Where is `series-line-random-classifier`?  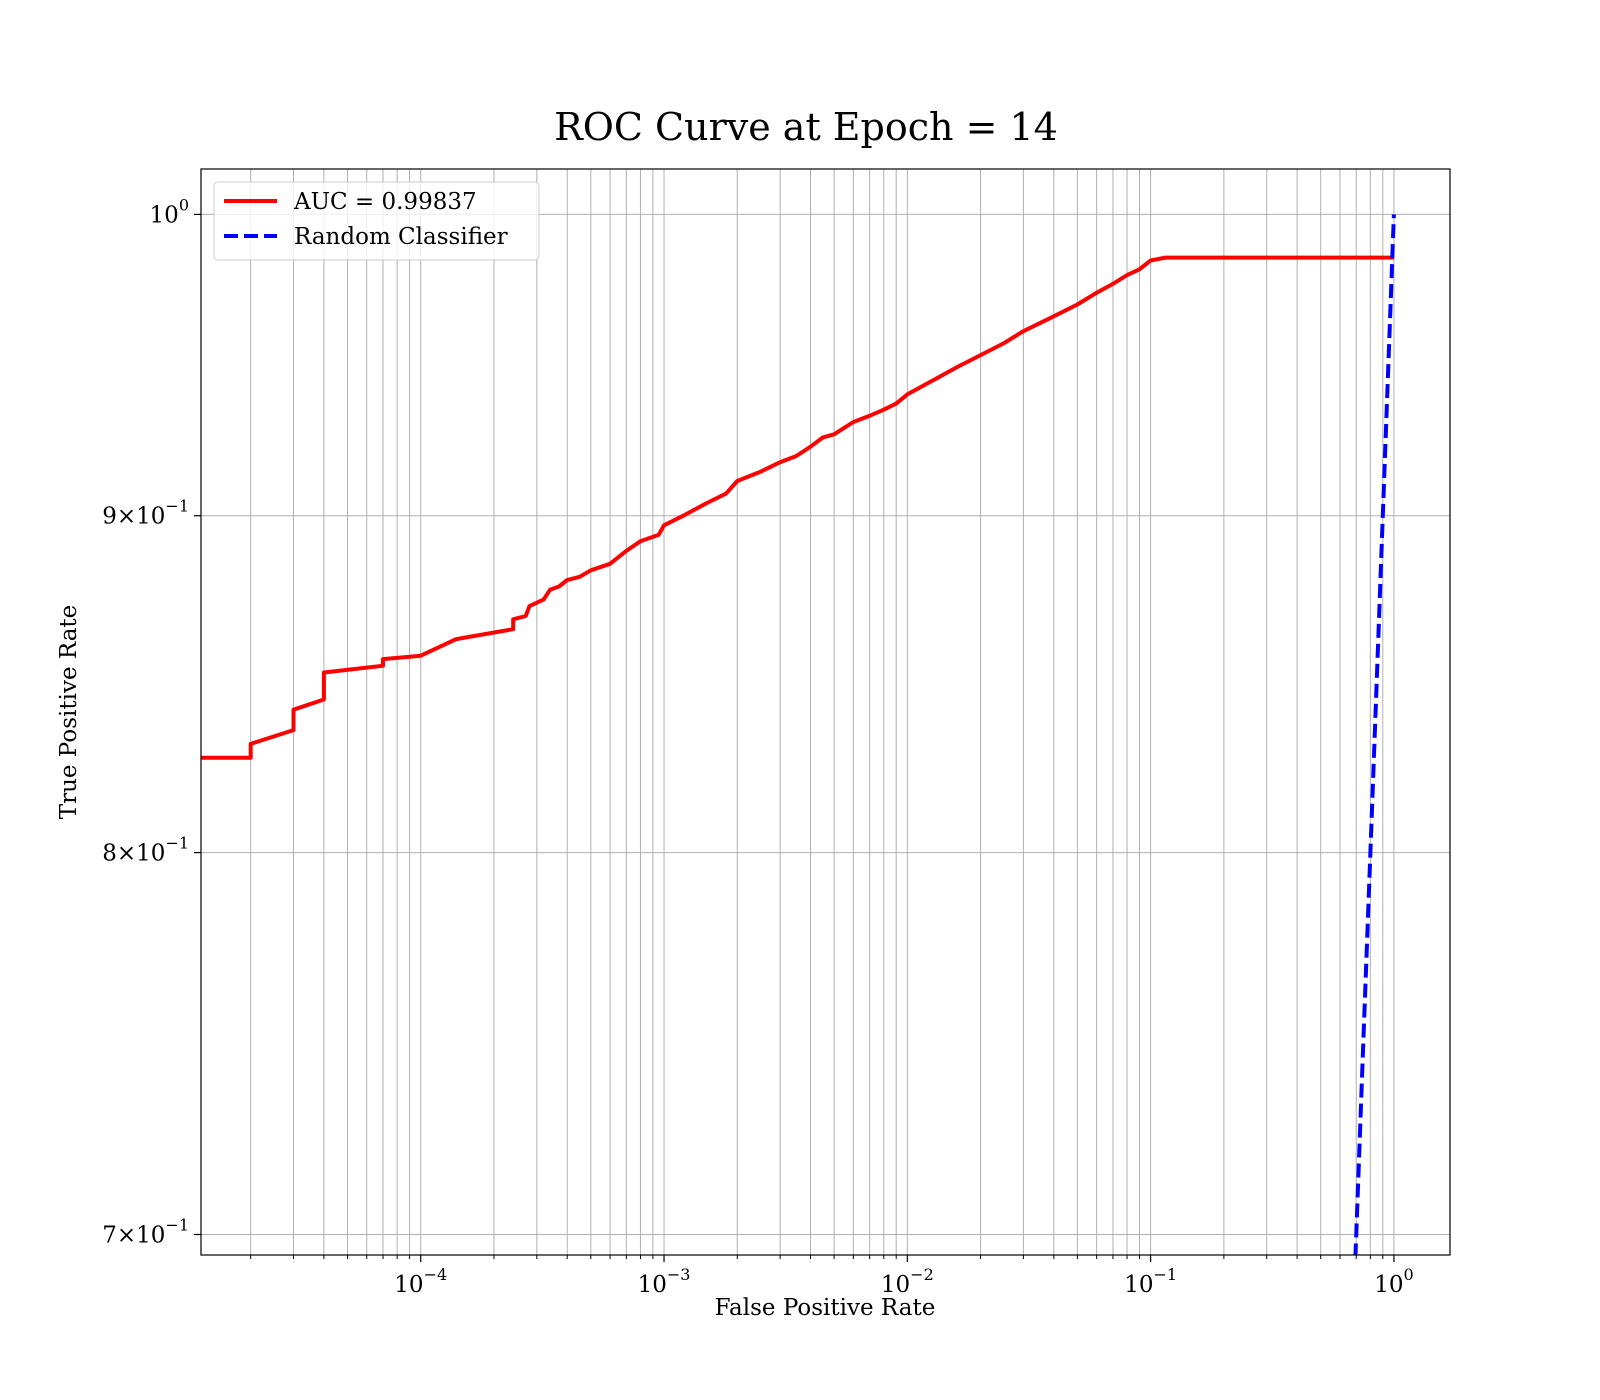 series-line-random-classifier is located at coordinates (1374, 734).